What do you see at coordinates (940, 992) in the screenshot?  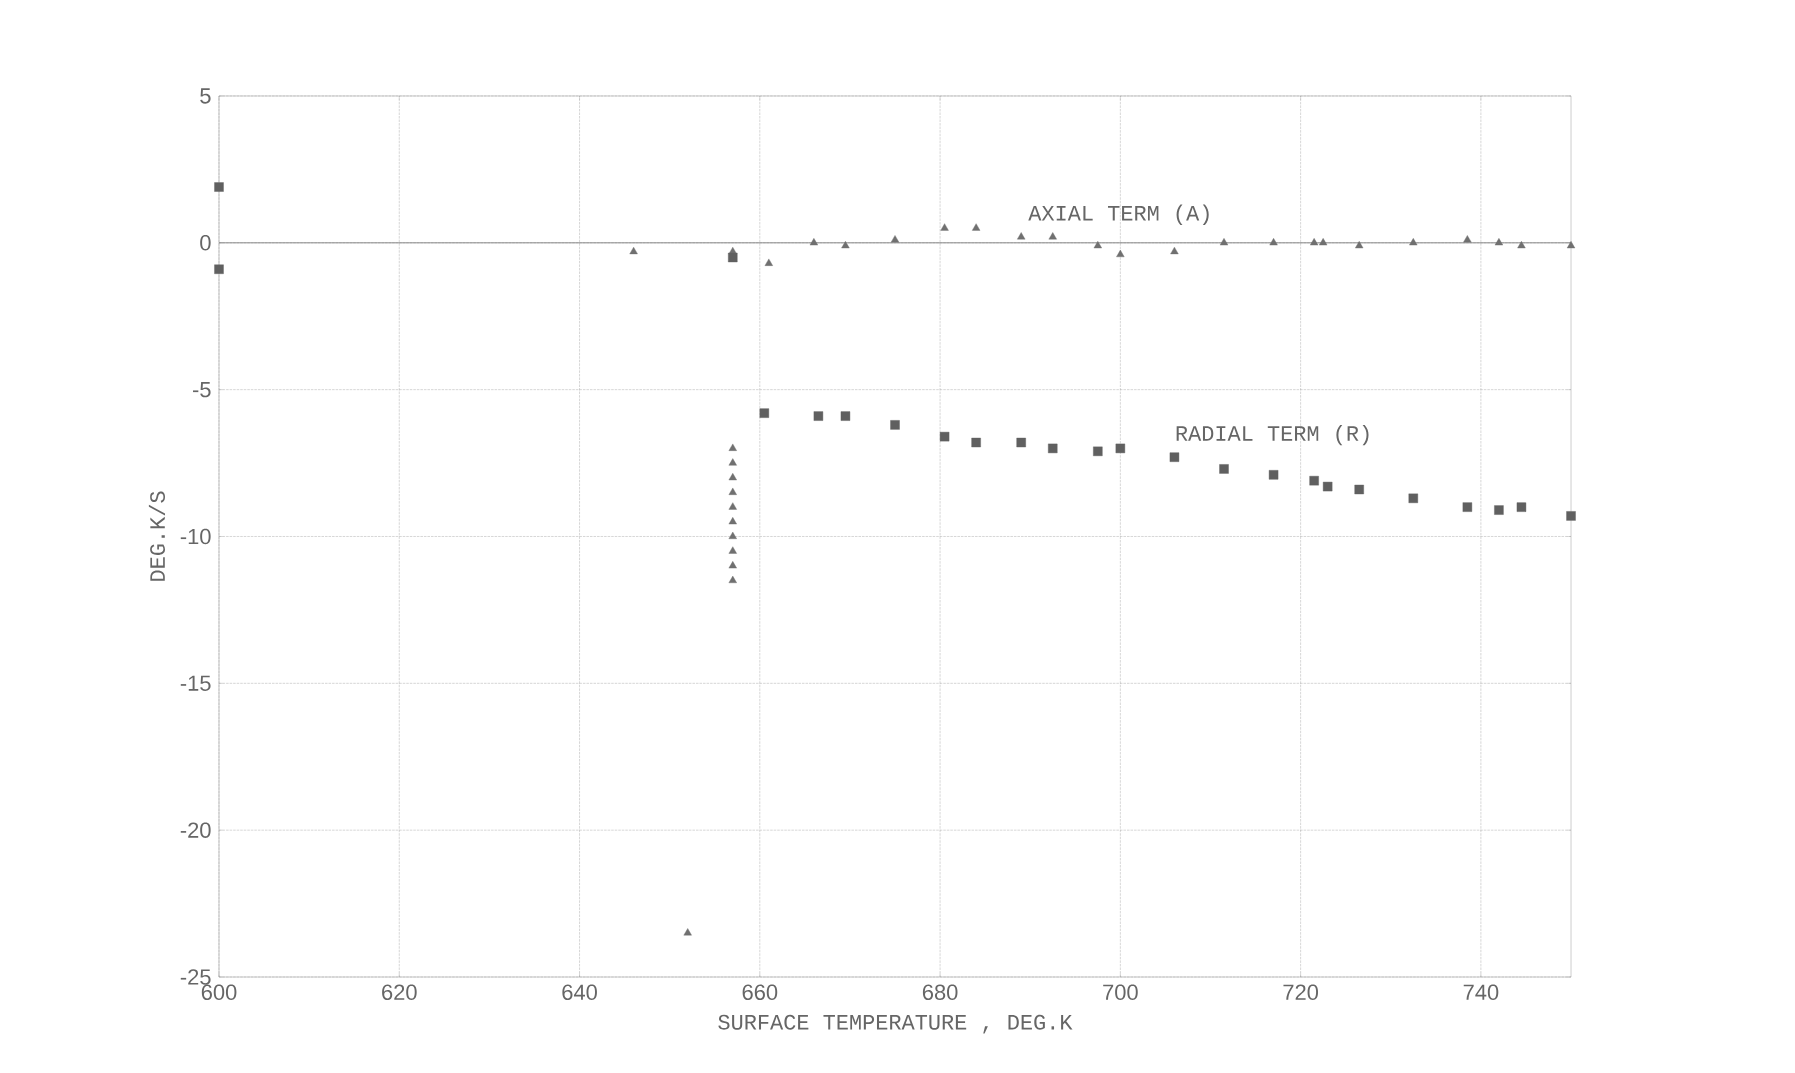 I see `x-tick-label: 680` at bounding box center [940, 992].